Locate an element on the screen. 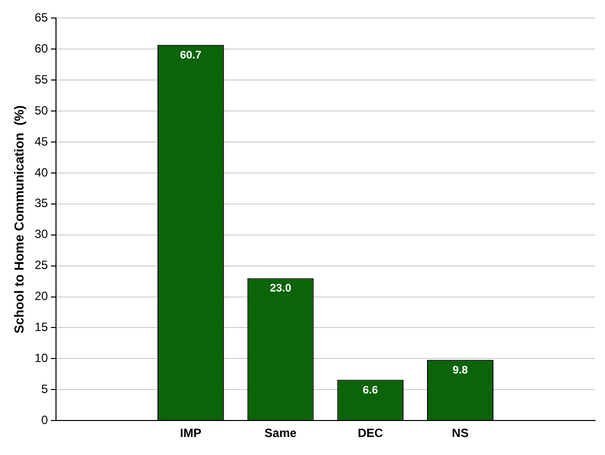  data-label: 23.0 is located at coordinates (281, 288).